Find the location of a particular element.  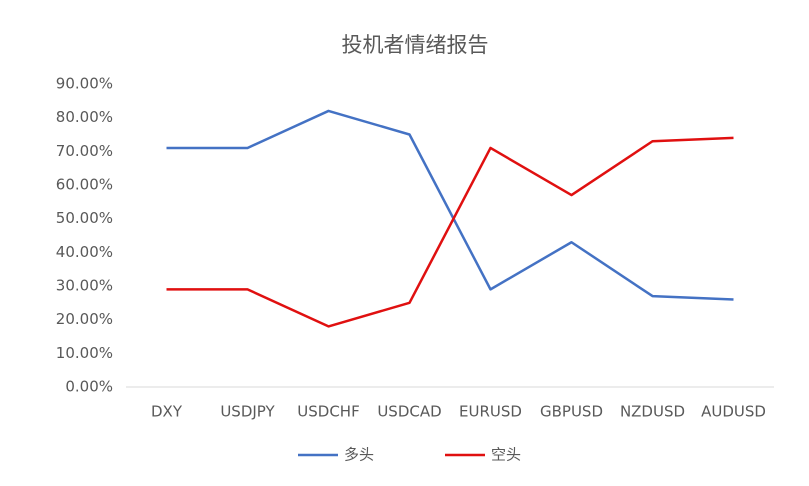

x-tick-label: EURUSD is located at coordinates (490, 412).